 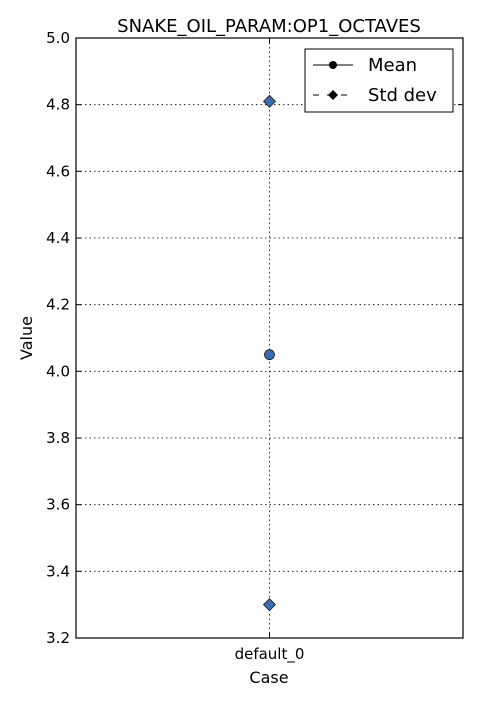 I want to click on mean-point, so click(x=269, y=355).